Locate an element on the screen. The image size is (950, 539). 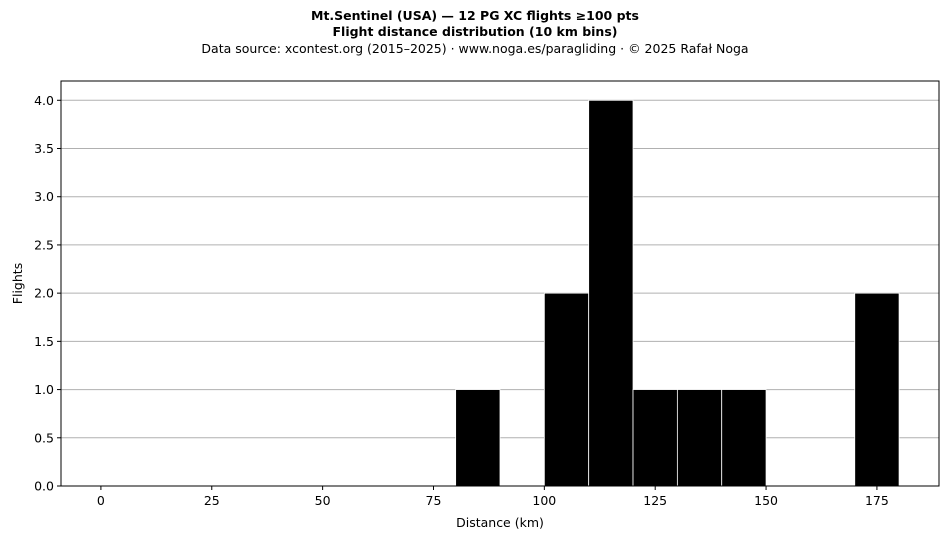
y-tick-label: 3.5 is located at coordinates (44, 148).